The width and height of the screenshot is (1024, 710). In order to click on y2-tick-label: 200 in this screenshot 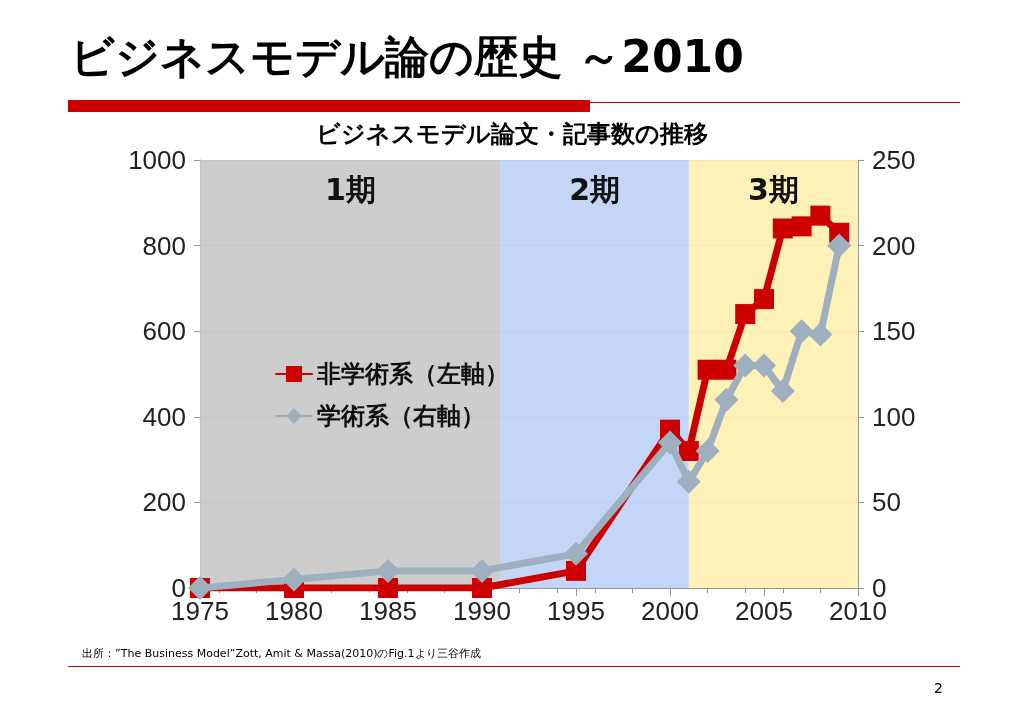, I will do `click(894, 245)`.